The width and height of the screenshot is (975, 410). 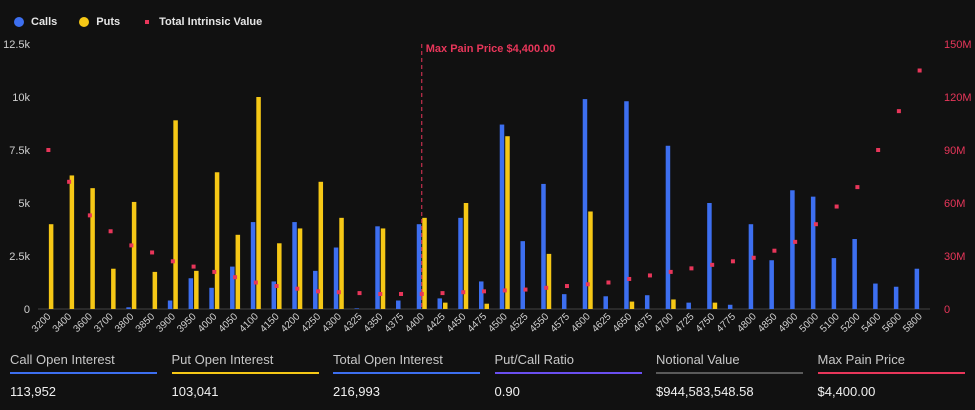 I want to click on legend-item-puts: Puts, so click(x=99, y=22).